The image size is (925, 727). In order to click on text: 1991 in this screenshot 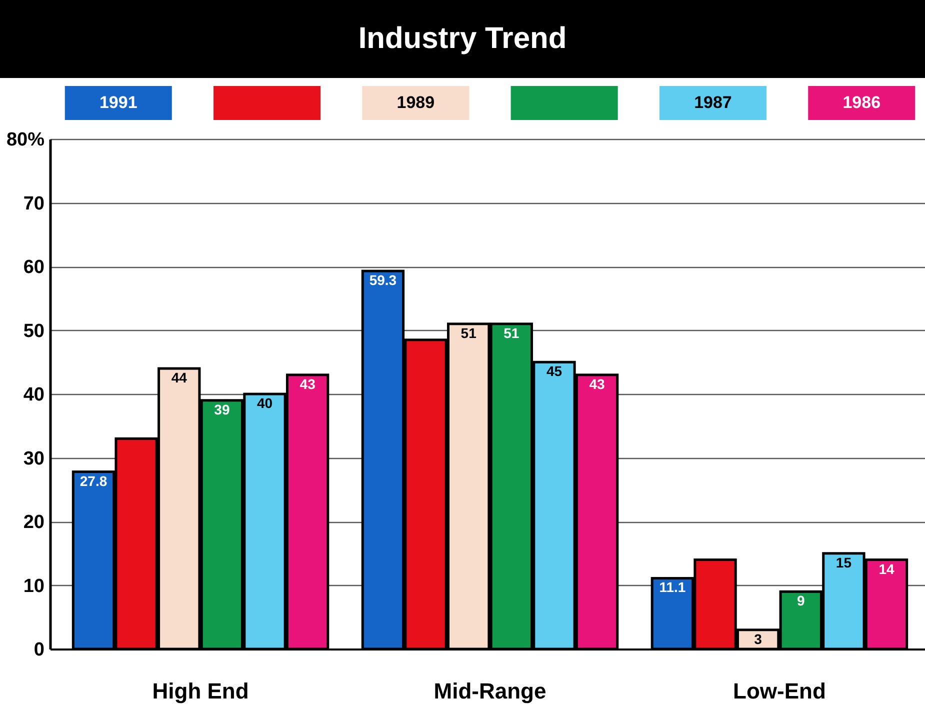, I will do `click(118, 102)`.